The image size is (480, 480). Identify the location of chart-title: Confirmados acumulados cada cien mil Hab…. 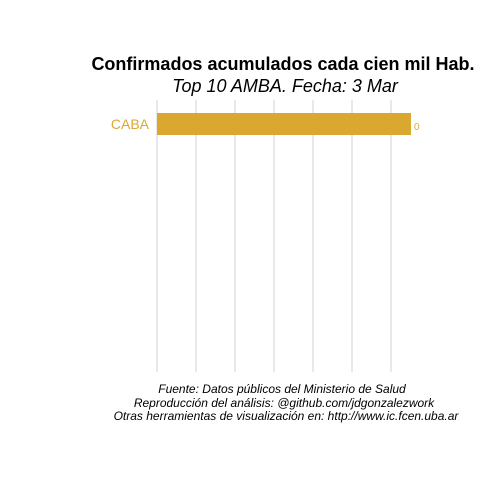
(282, 64).